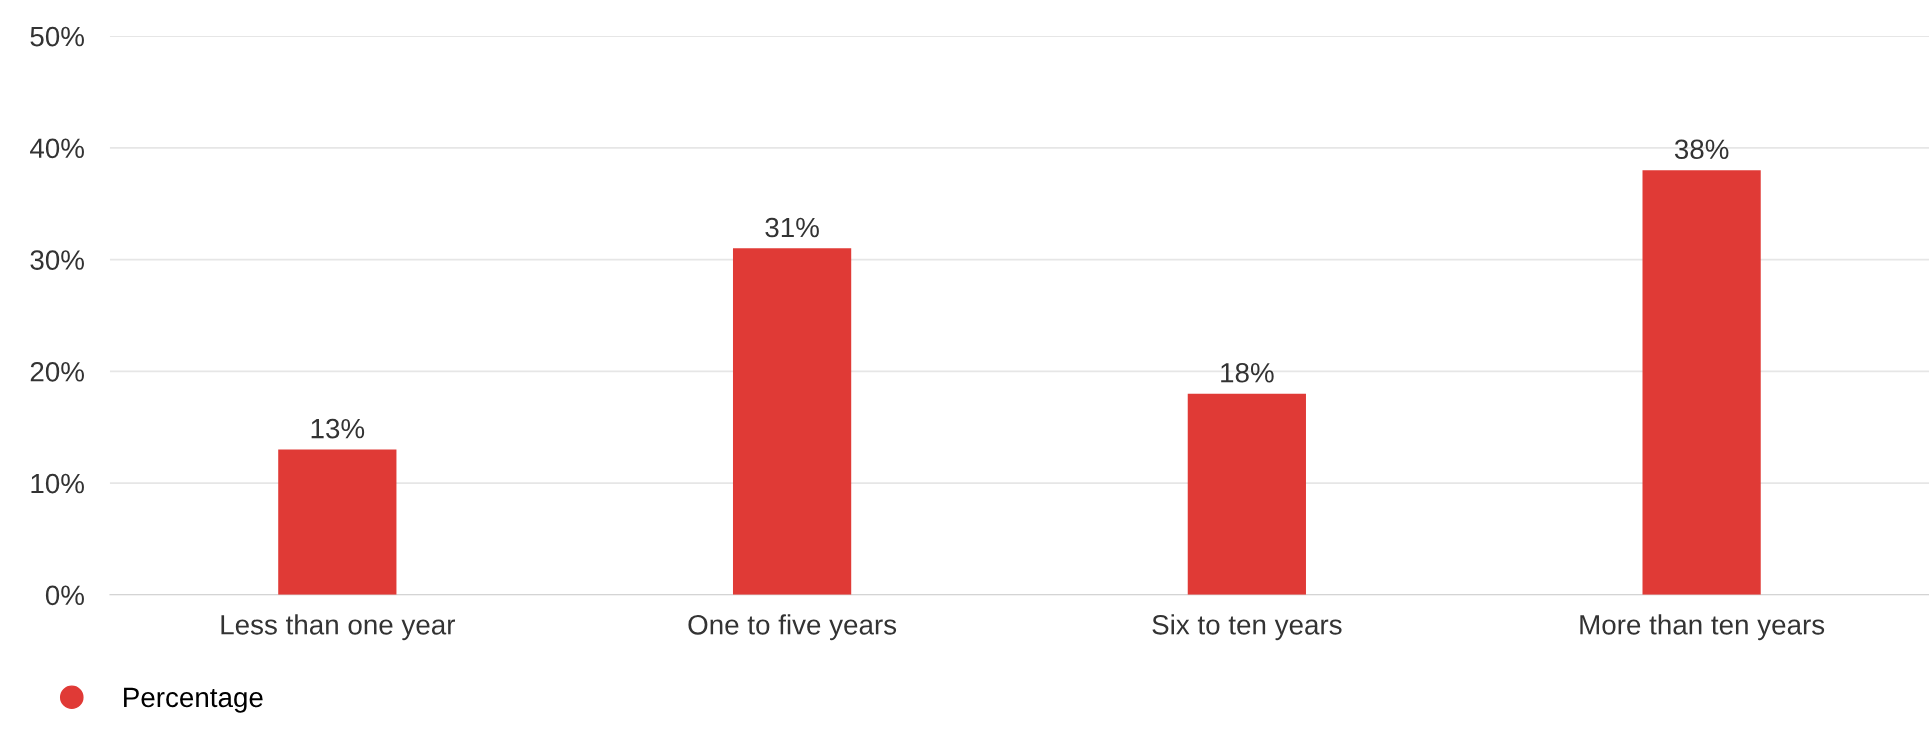  Describe the element at coordinates (1701, 149) in the screenshot. I see `data-label: 38%` at that location.